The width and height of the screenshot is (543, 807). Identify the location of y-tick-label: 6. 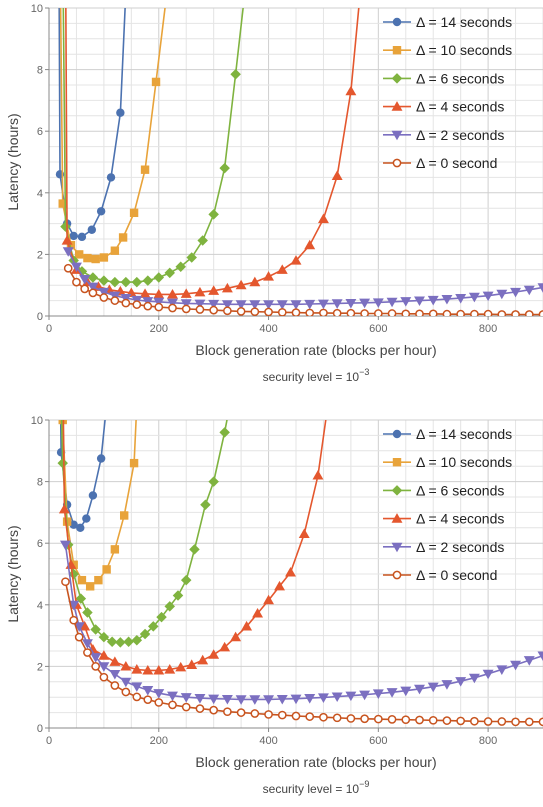
(40, 132).